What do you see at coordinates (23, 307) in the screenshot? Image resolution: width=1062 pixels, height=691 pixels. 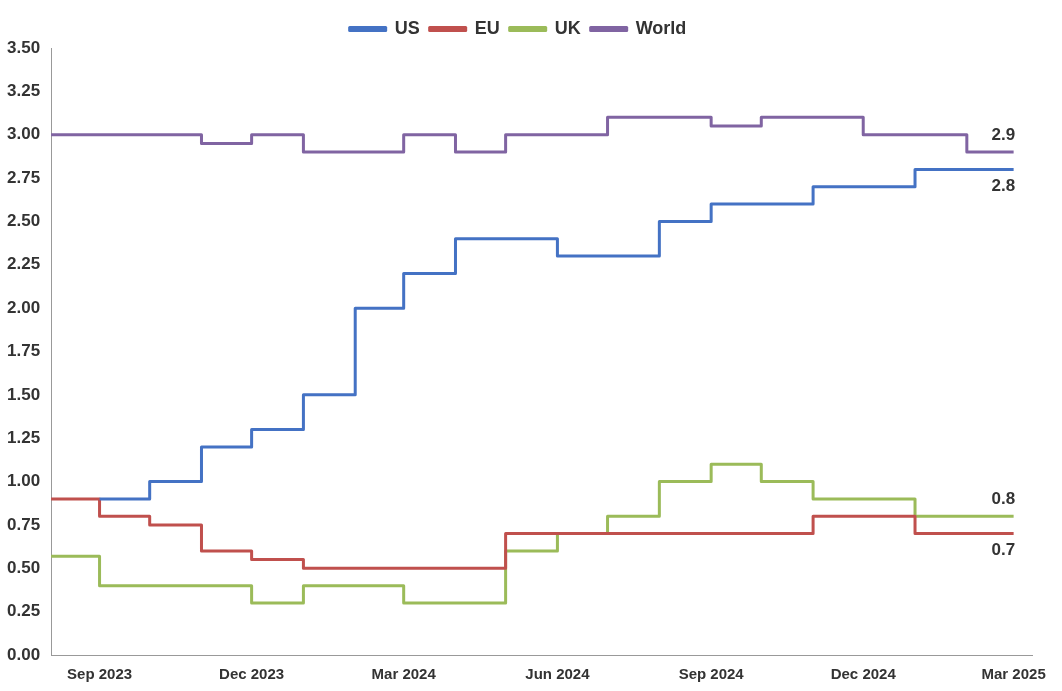 I see `y-tick-label: 2.00` at bounding box center [23, 307].